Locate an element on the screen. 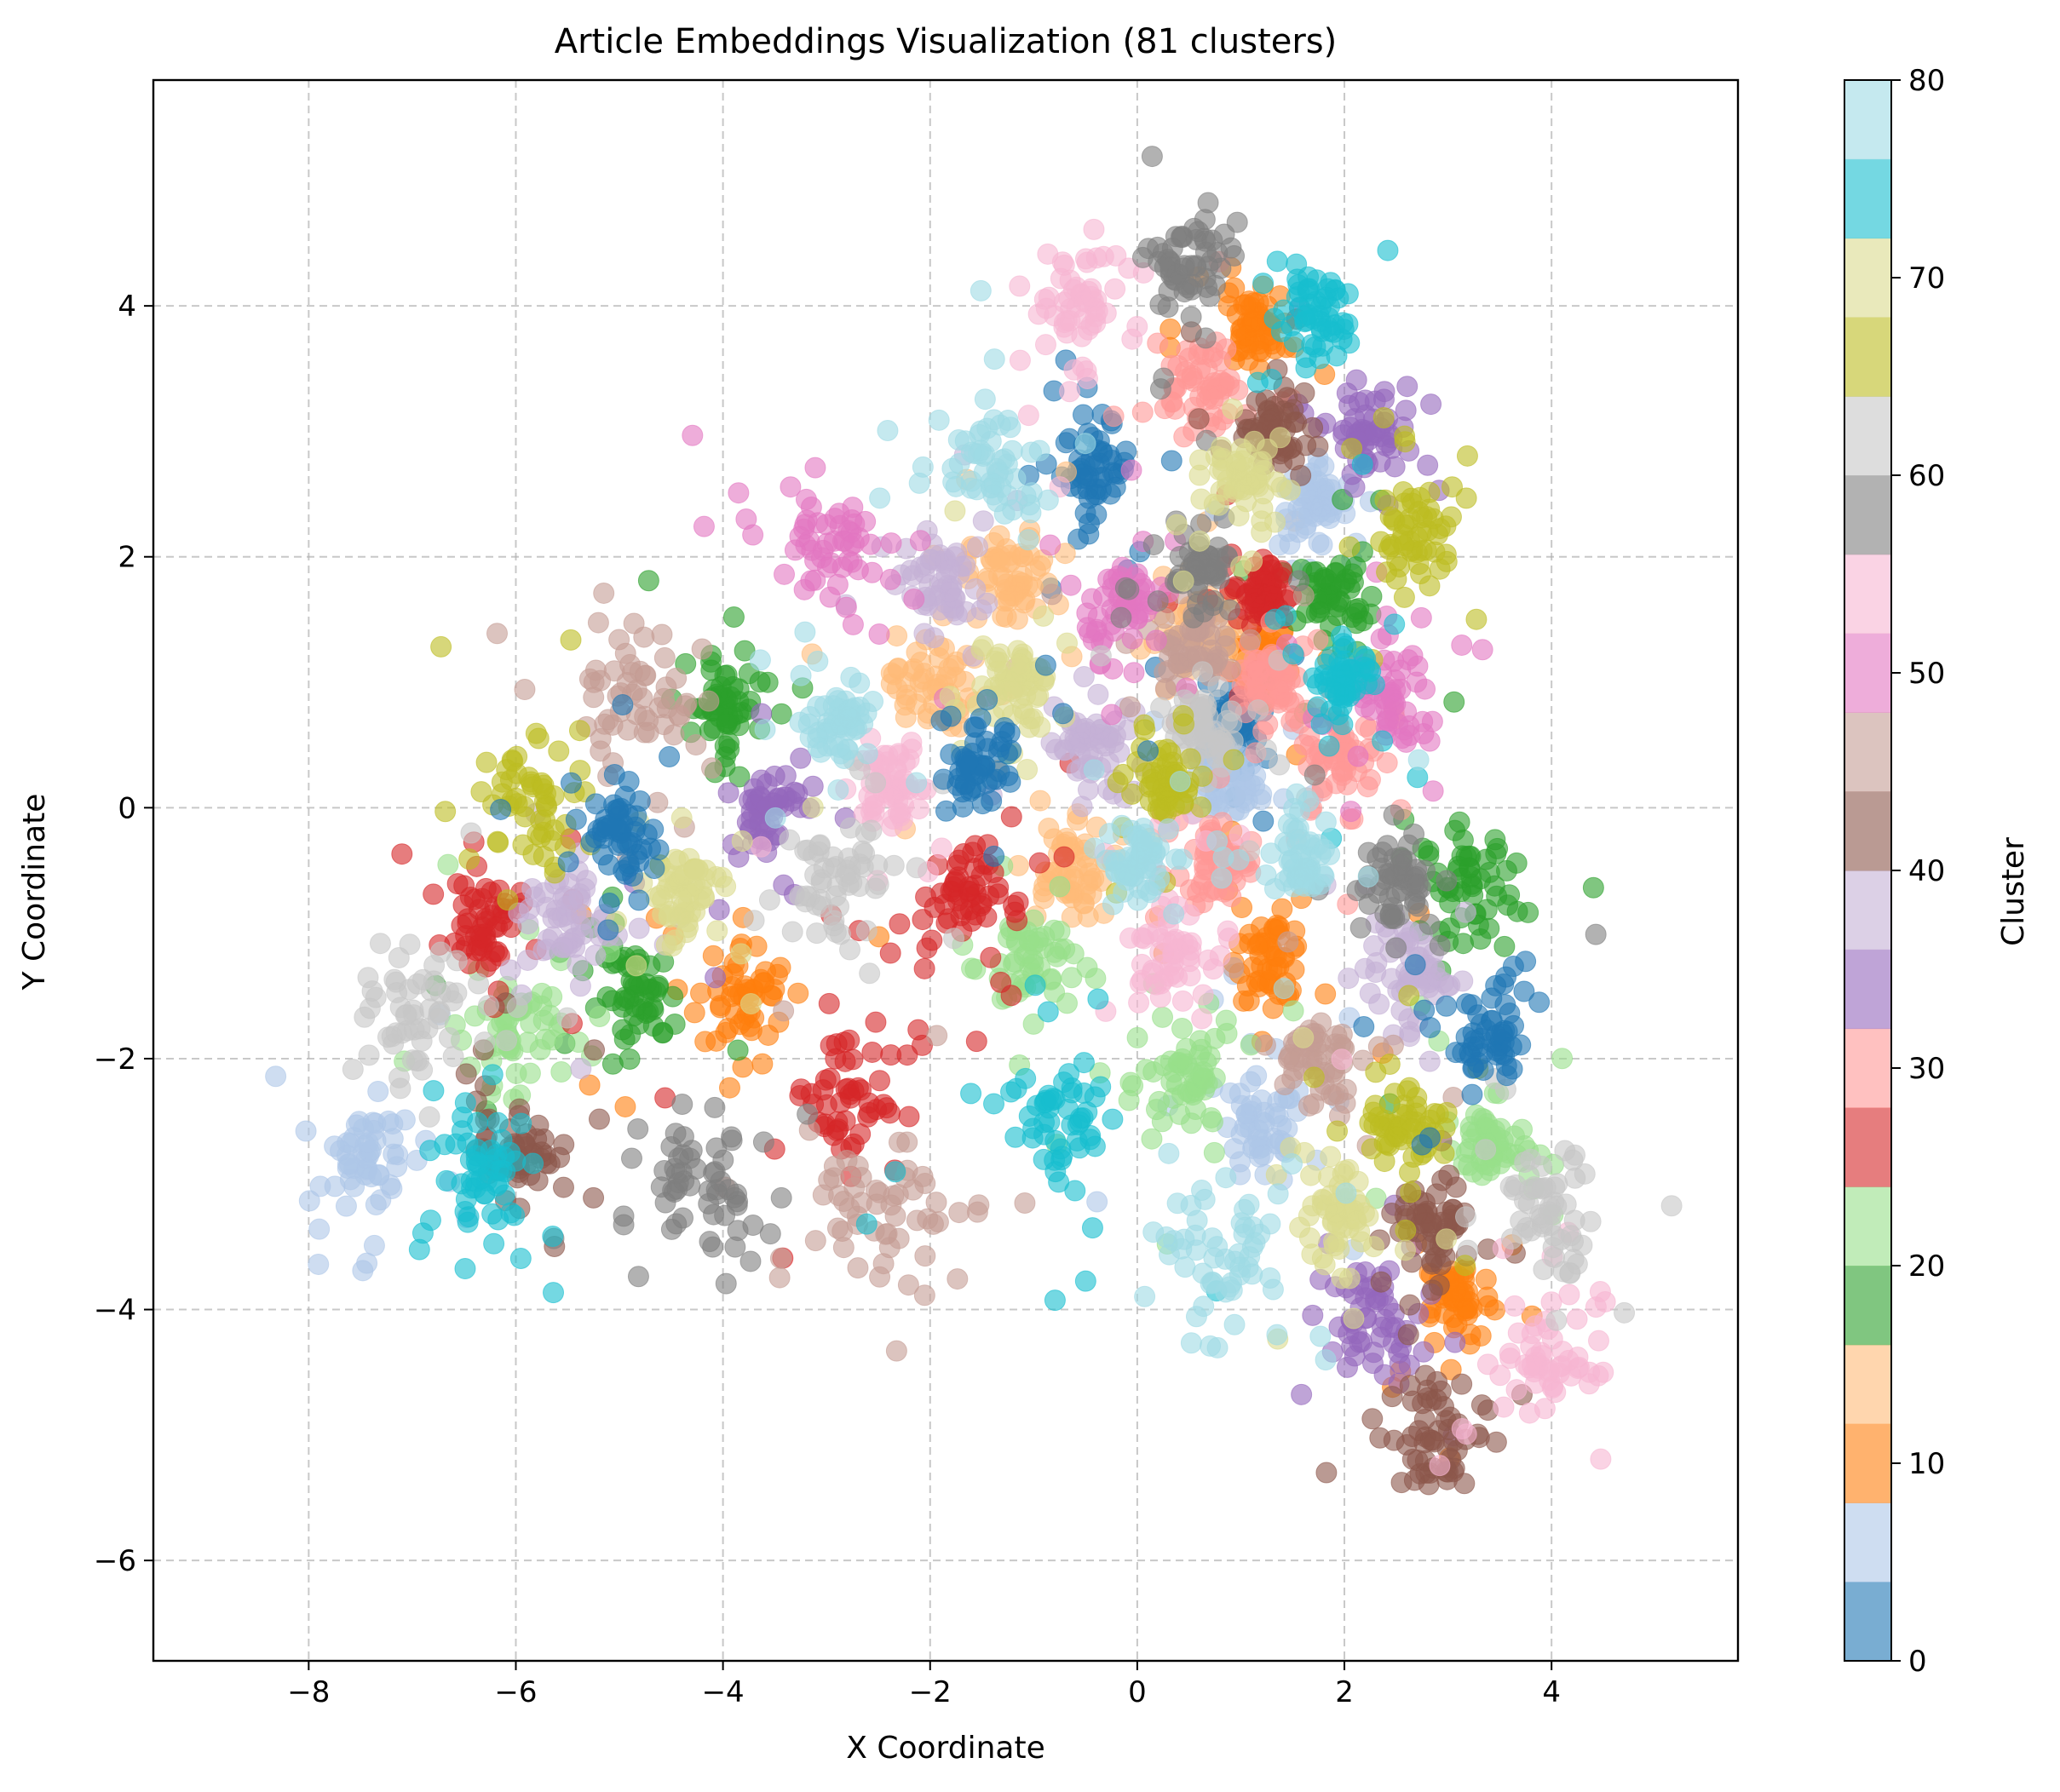 The image size is (2060, 1792). y-tick-label: 0 is located at coordinates (127, 808).